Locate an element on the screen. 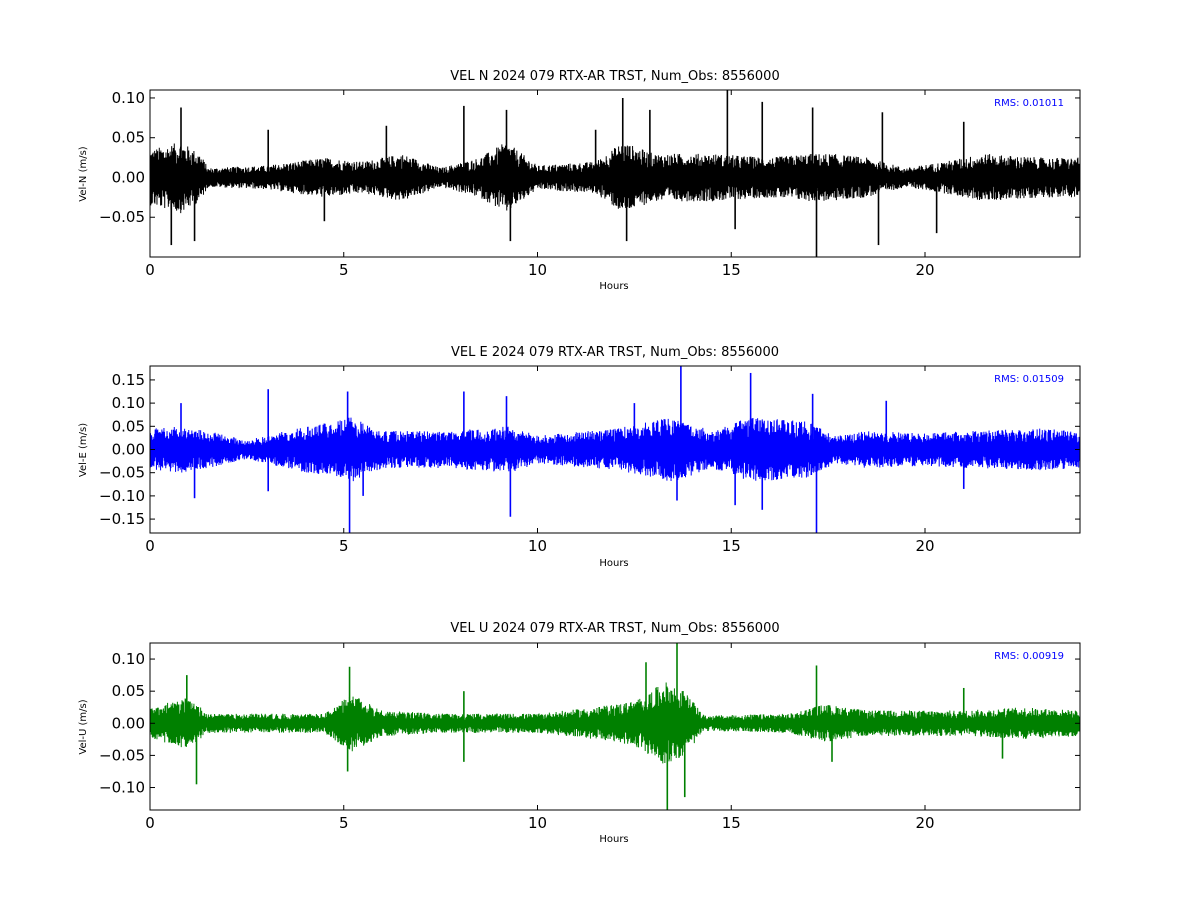 This screenshot has height=900, width=1200. rms-label: RMS: 0.01509 is located at coordinates (1029, 379).